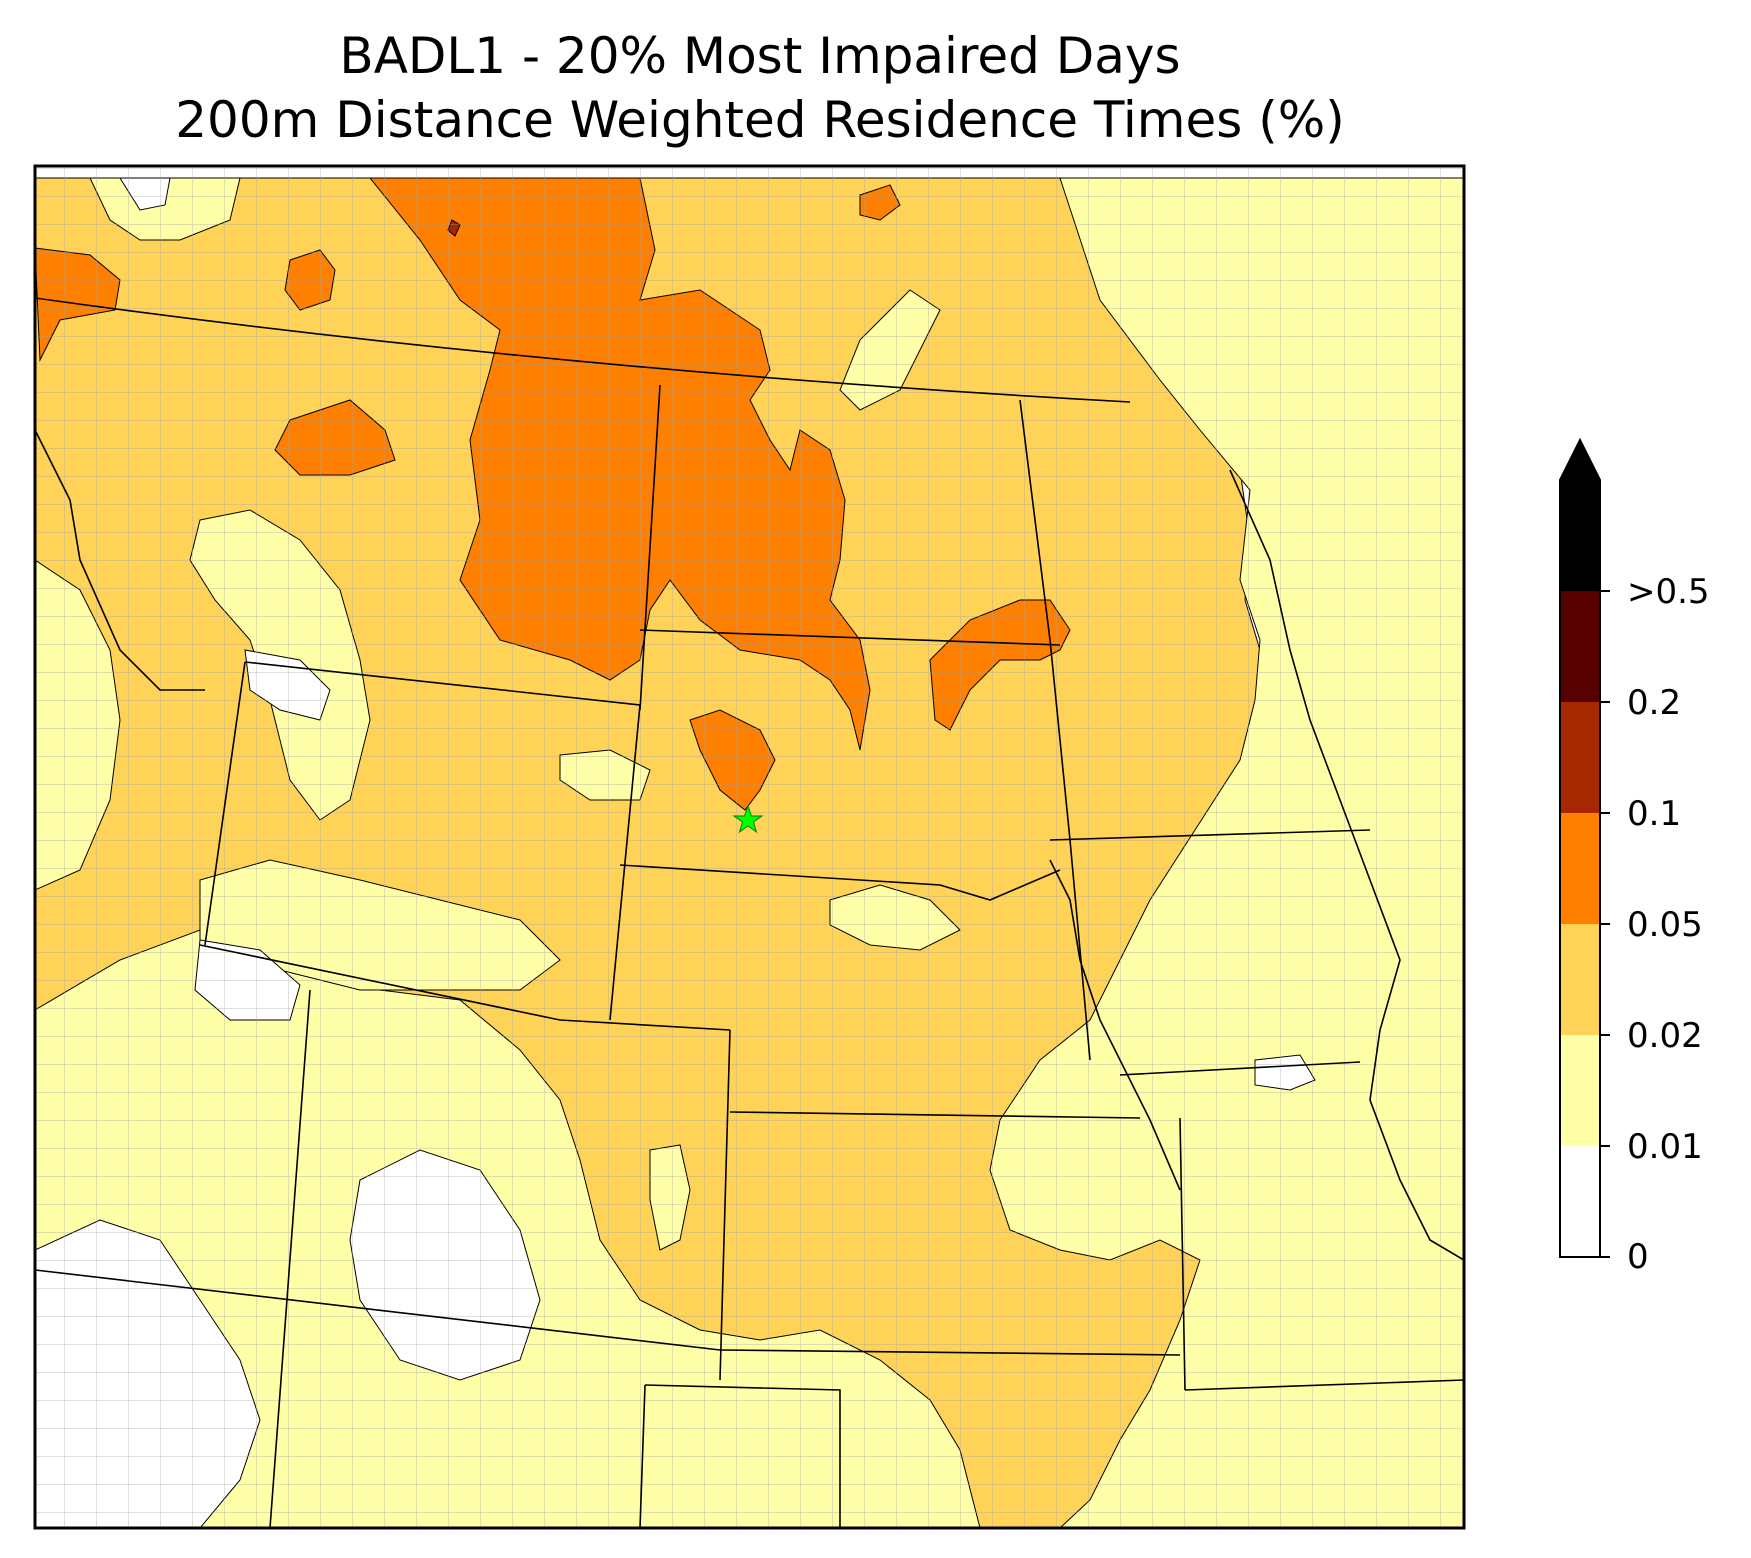 This screenshot has height=1558, width=1751. Describe the element at coordinates (290, 1258) in the screenshot. I see `utah-east-border` at that location.